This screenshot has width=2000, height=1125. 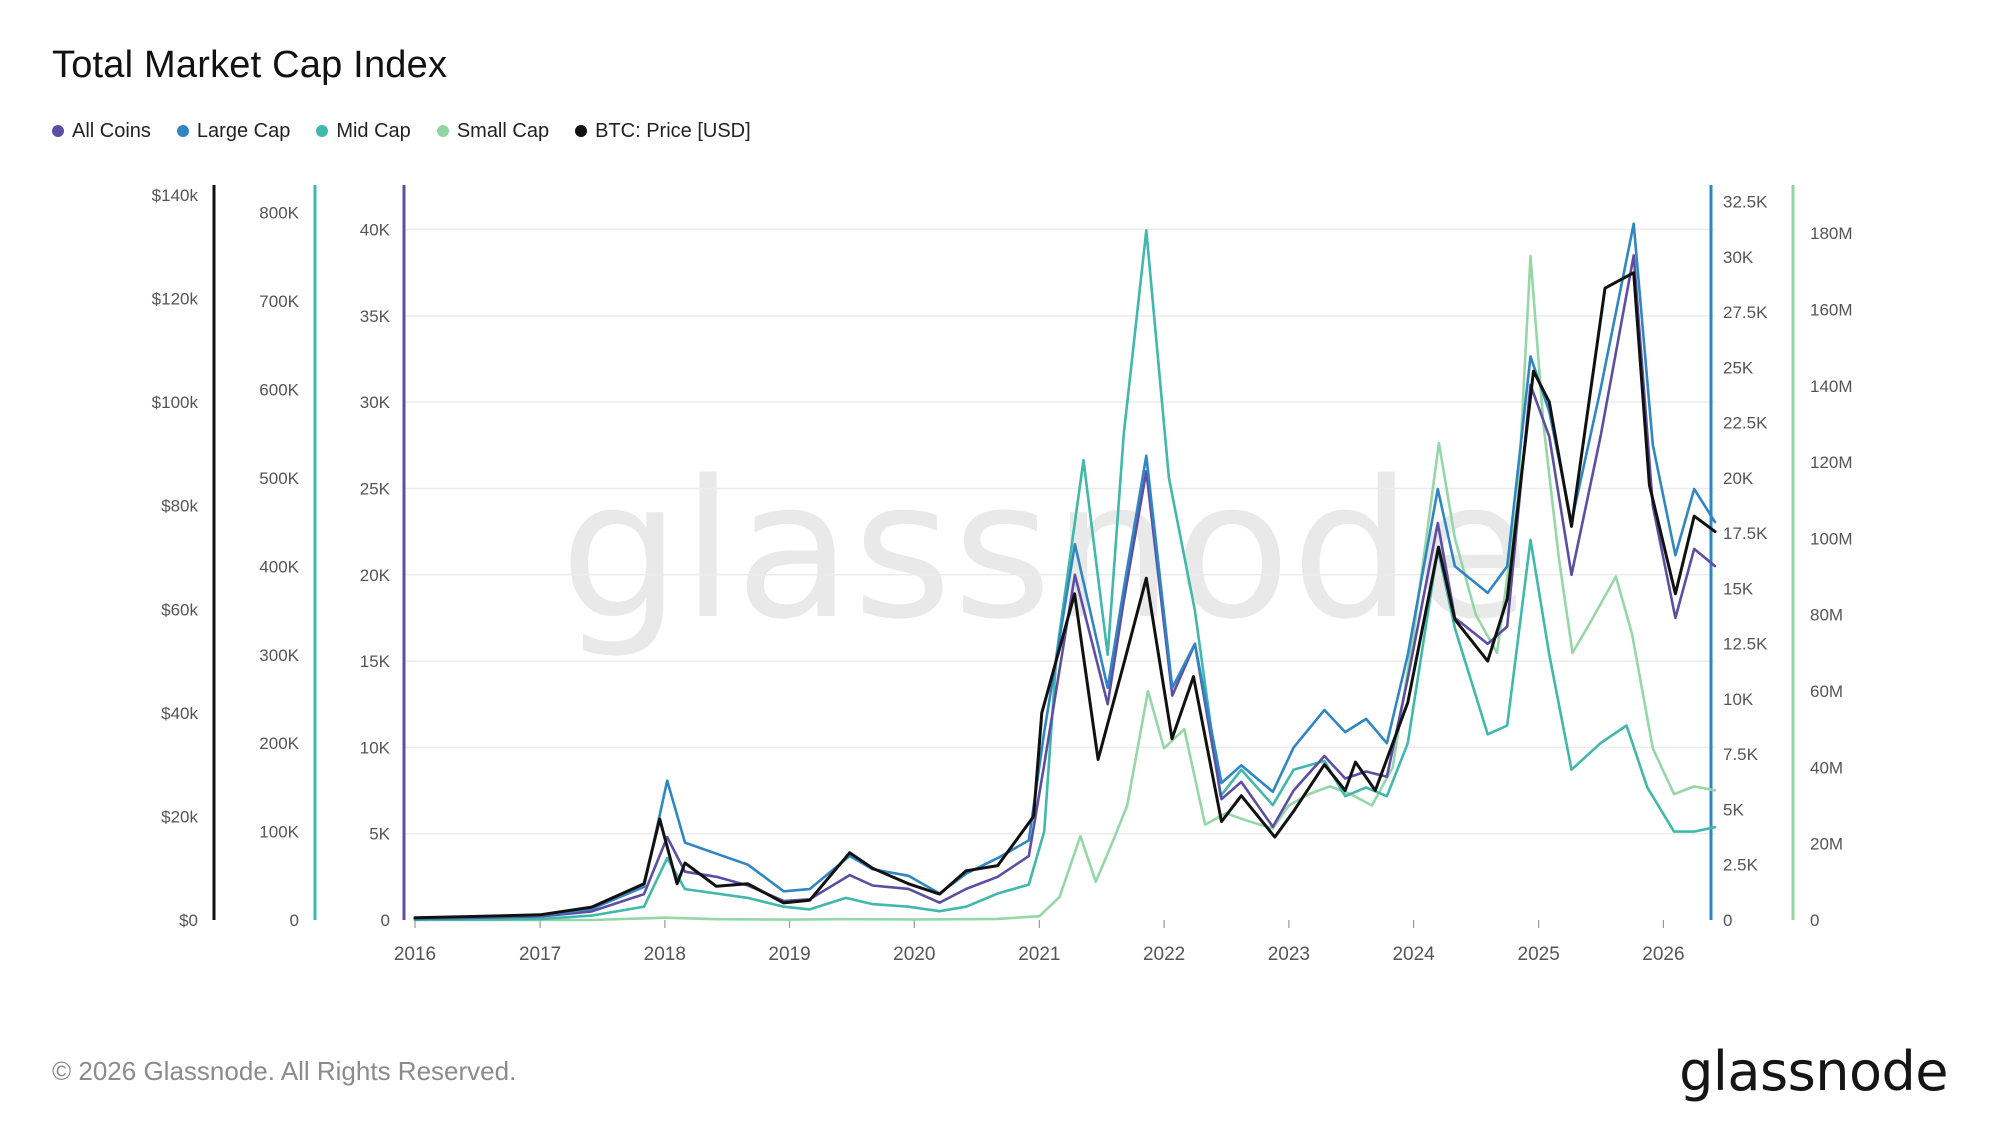 What do you see at coordinates (279, 301) in the screenshot?
I see `tick-label-mid: 700K` at bounding box center [279, 301].